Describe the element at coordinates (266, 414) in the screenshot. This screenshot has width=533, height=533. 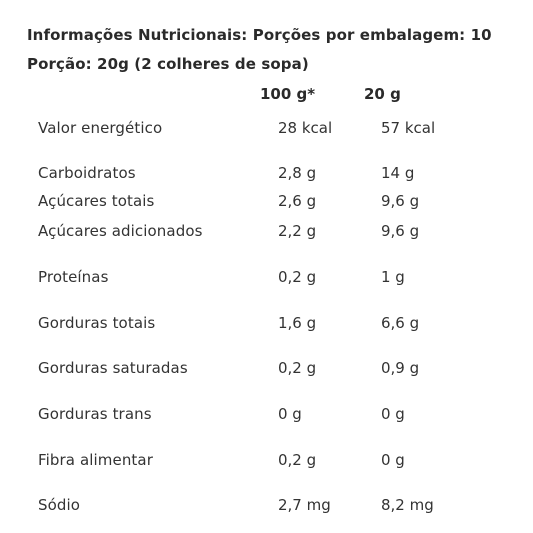
I see `nutrient-row-trans-fat: Gorduras trans 0 g 0 g` at that location.